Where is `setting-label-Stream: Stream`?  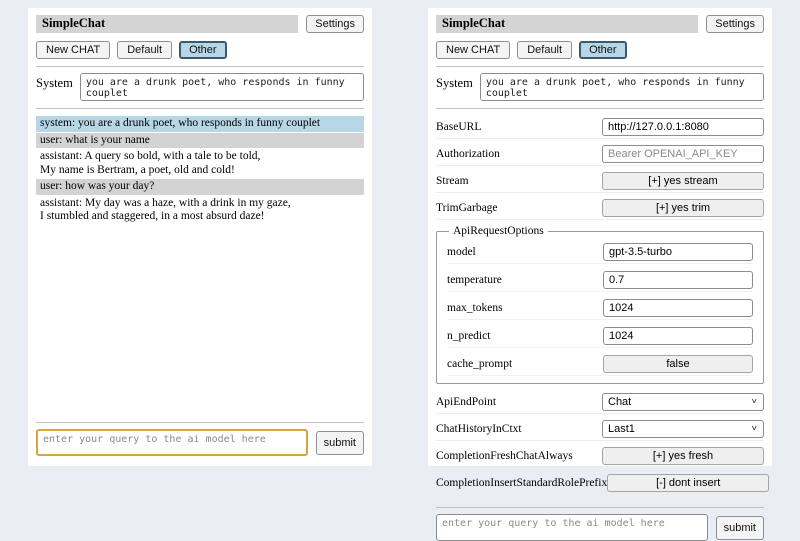
setting-label-Stream: Stream is located at coordinates (452, 180).